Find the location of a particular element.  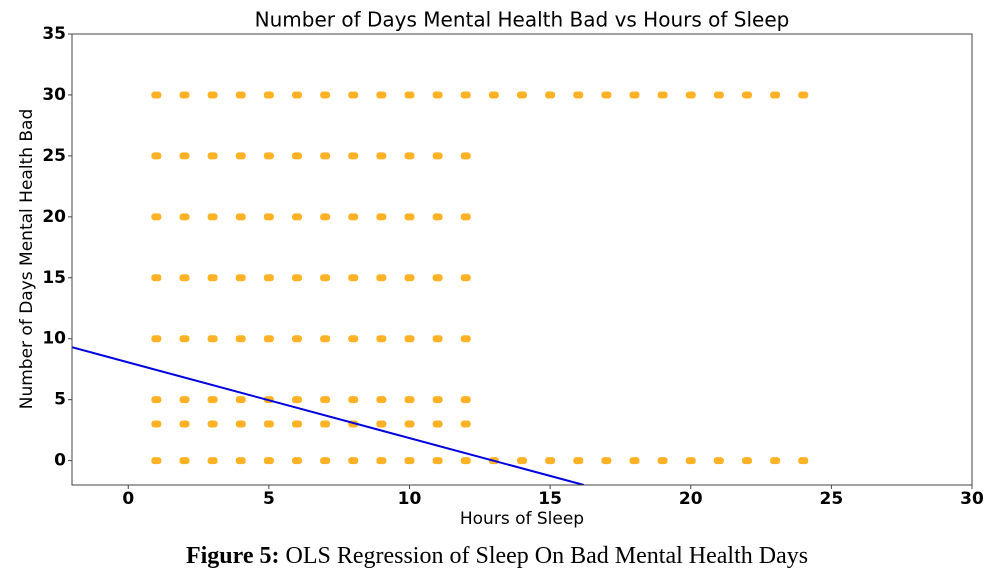

y-tick-label: 25 is located at coordinates (54, 156).